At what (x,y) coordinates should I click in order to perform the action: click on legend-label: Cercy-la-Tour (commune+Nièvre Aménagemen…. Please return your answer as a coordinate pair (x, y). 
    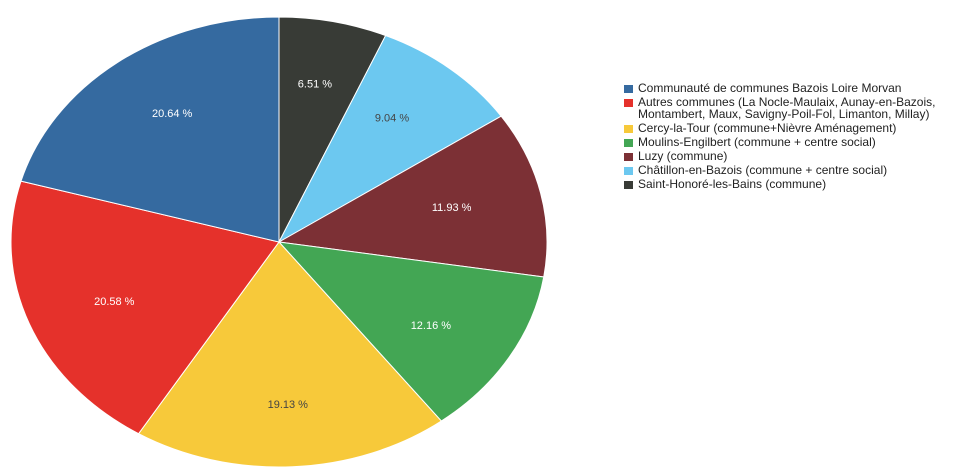
    Looking at the image, I should click on (767, 128).